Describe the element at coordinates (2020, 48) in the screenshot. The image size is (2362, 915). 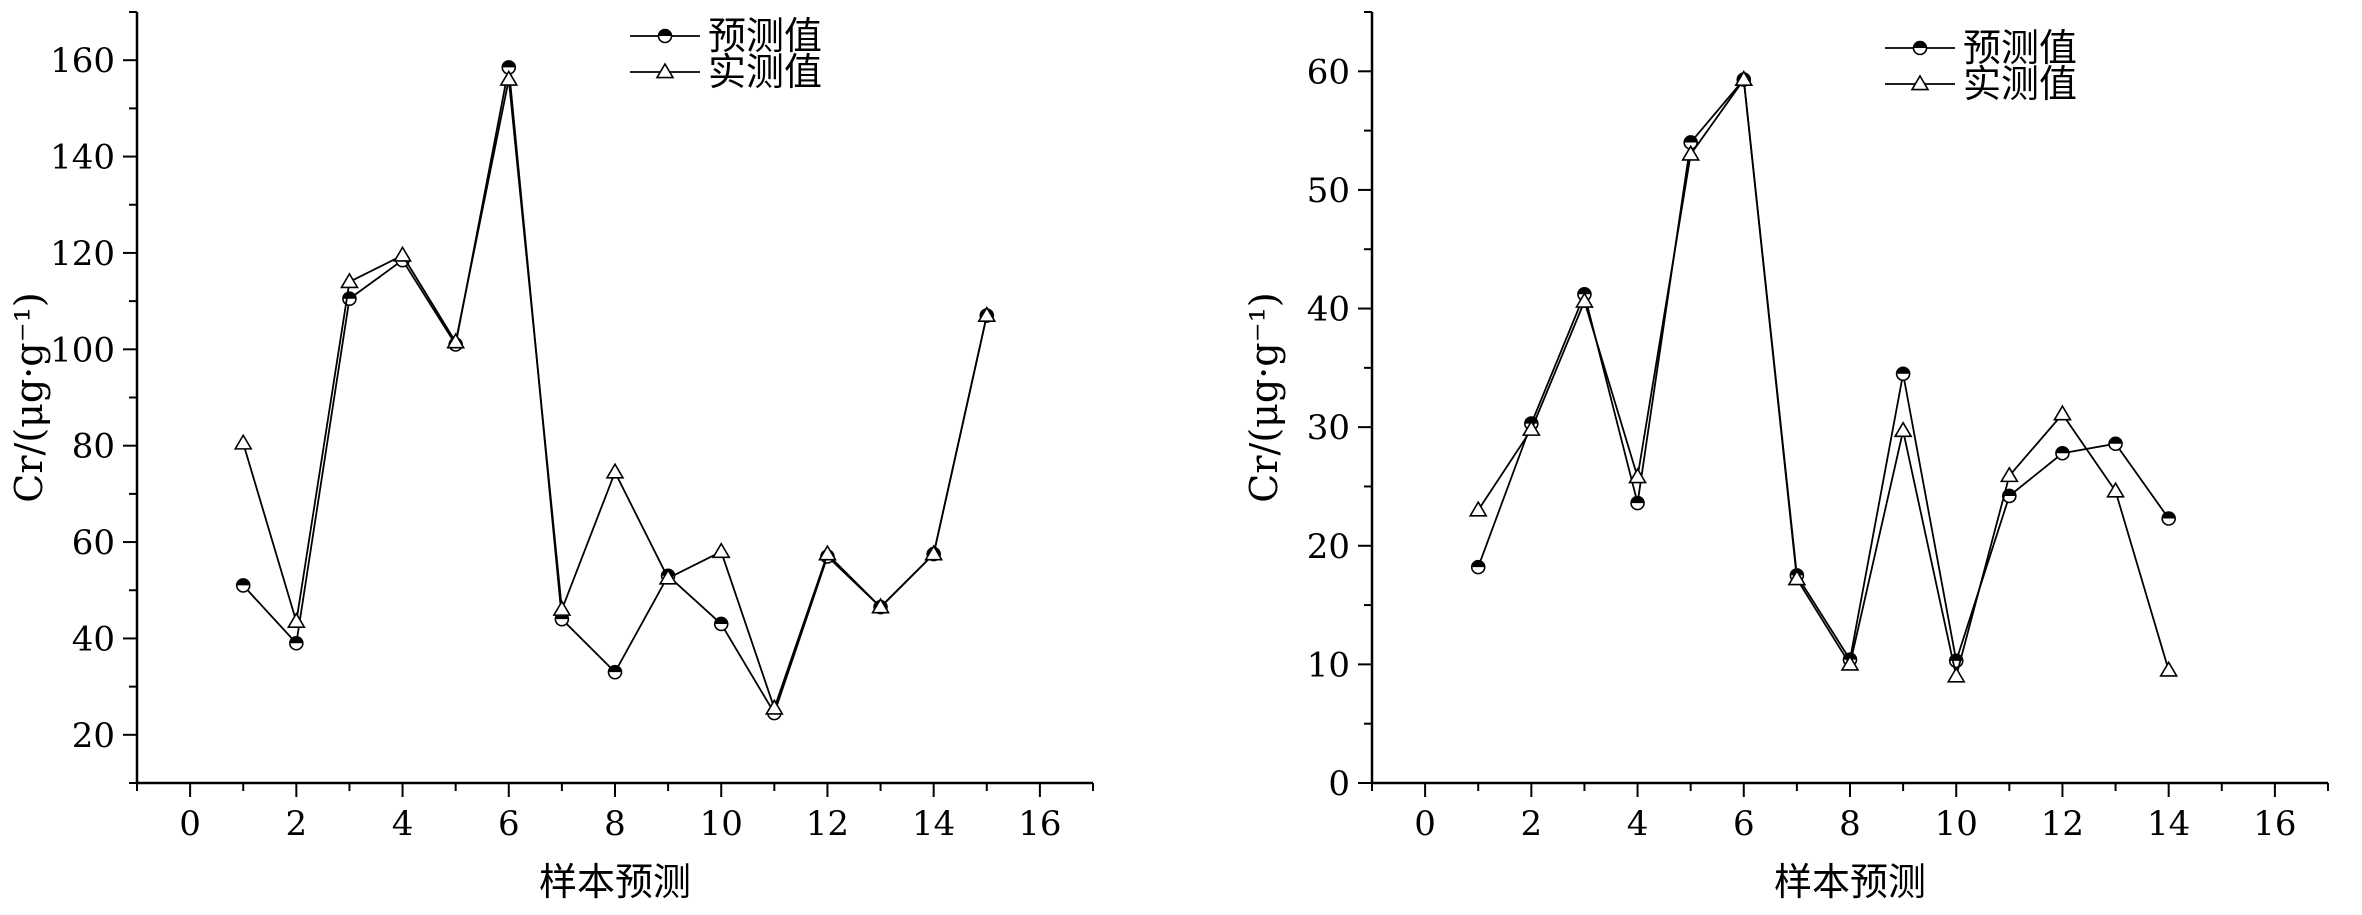
I see `legend-label: 预测值` at that location.